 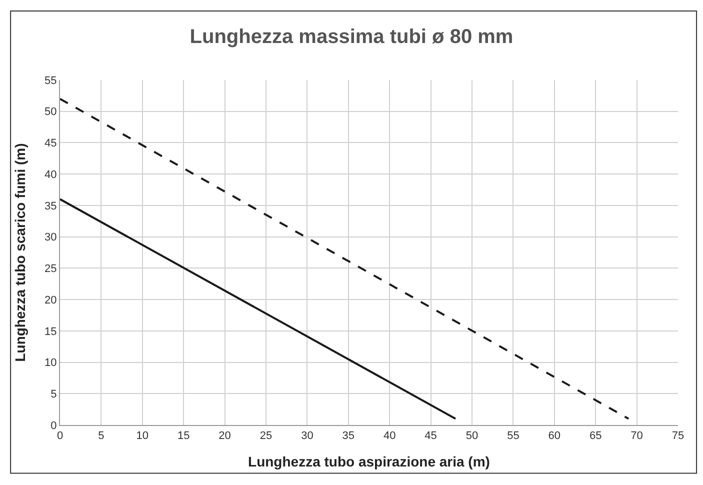 I want to click on x-tick-label: 15, so click(x=183, y=436).